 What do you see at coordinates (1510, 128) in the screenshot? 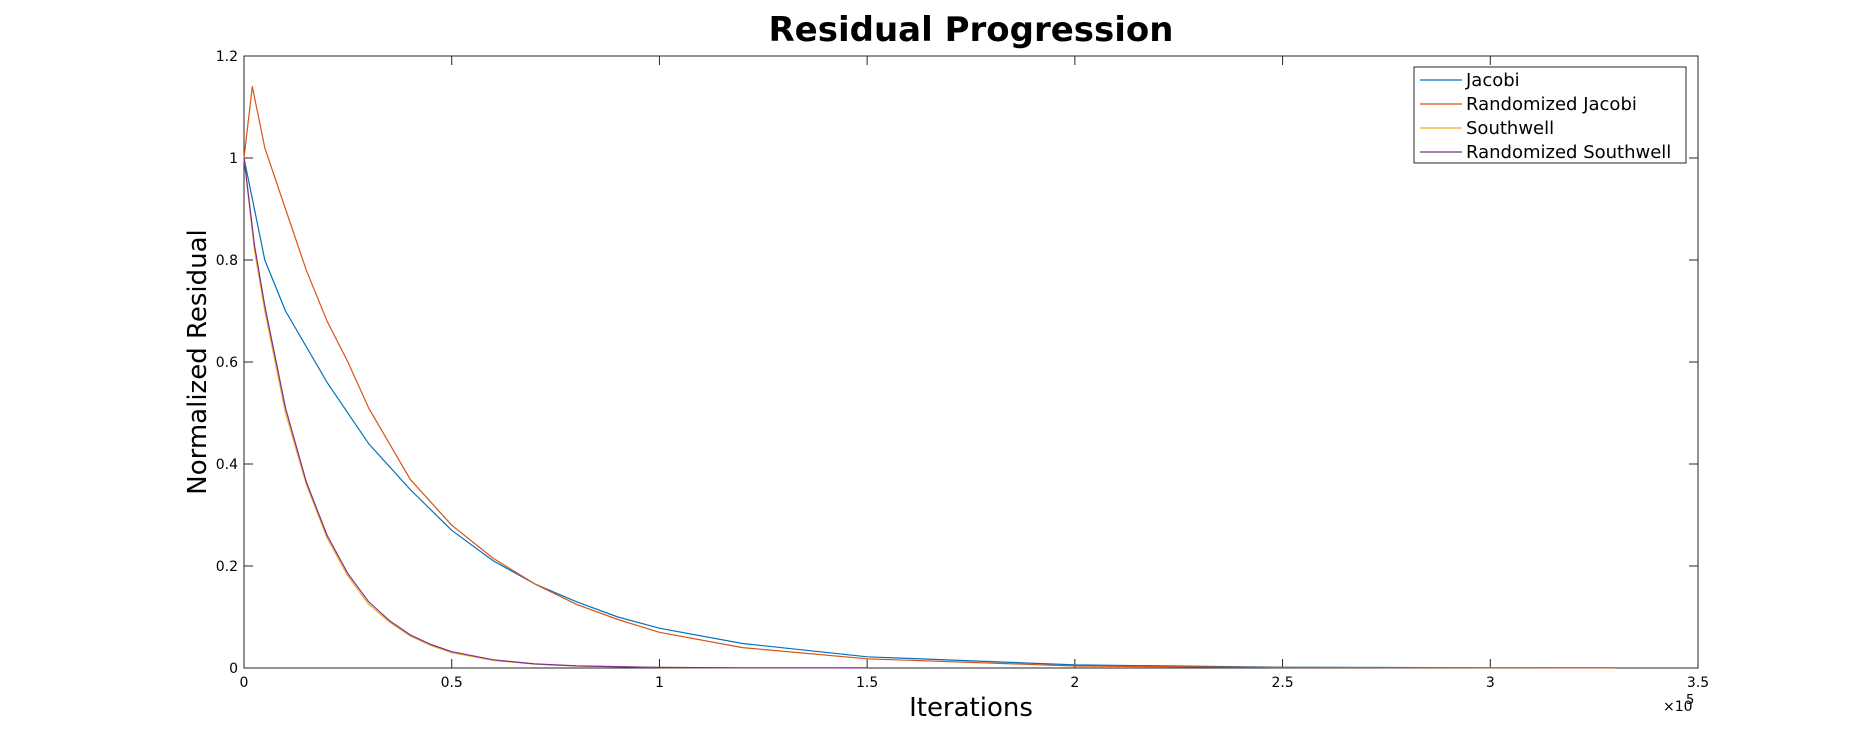
I see `legend-label: Southwell` at bounding box center [1510, 128].